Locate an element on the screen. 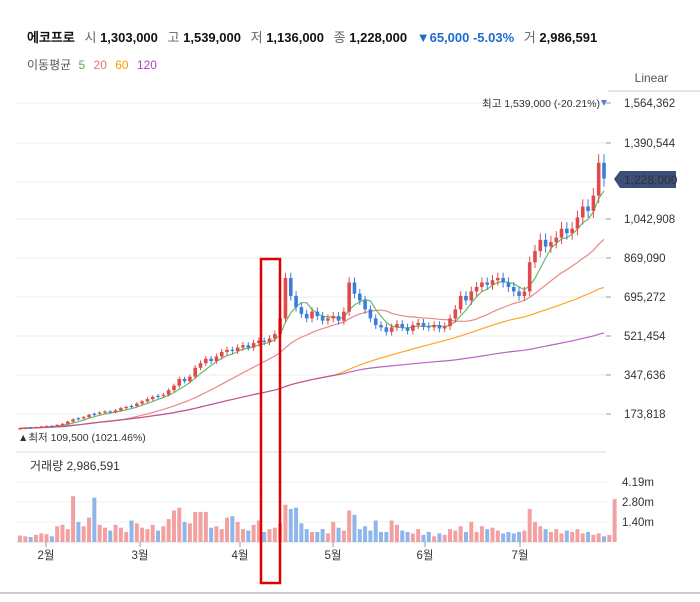  open-label: 시 is located at coordinates (90, 37).